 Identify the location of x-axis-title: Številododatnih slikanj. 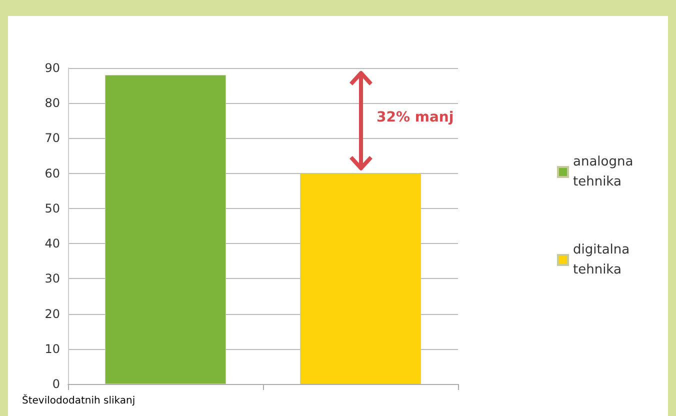
(79, 400).